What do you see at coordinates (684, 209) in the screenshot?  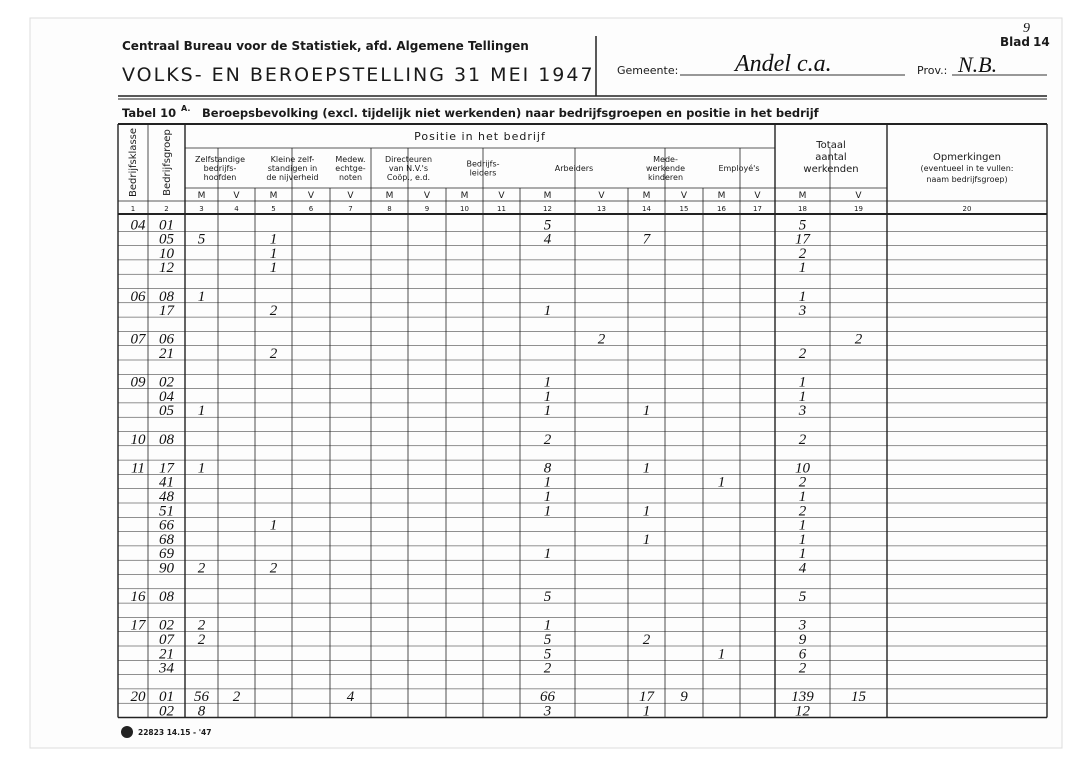 I see `column-number: 15` at bounding box center [684, 209].